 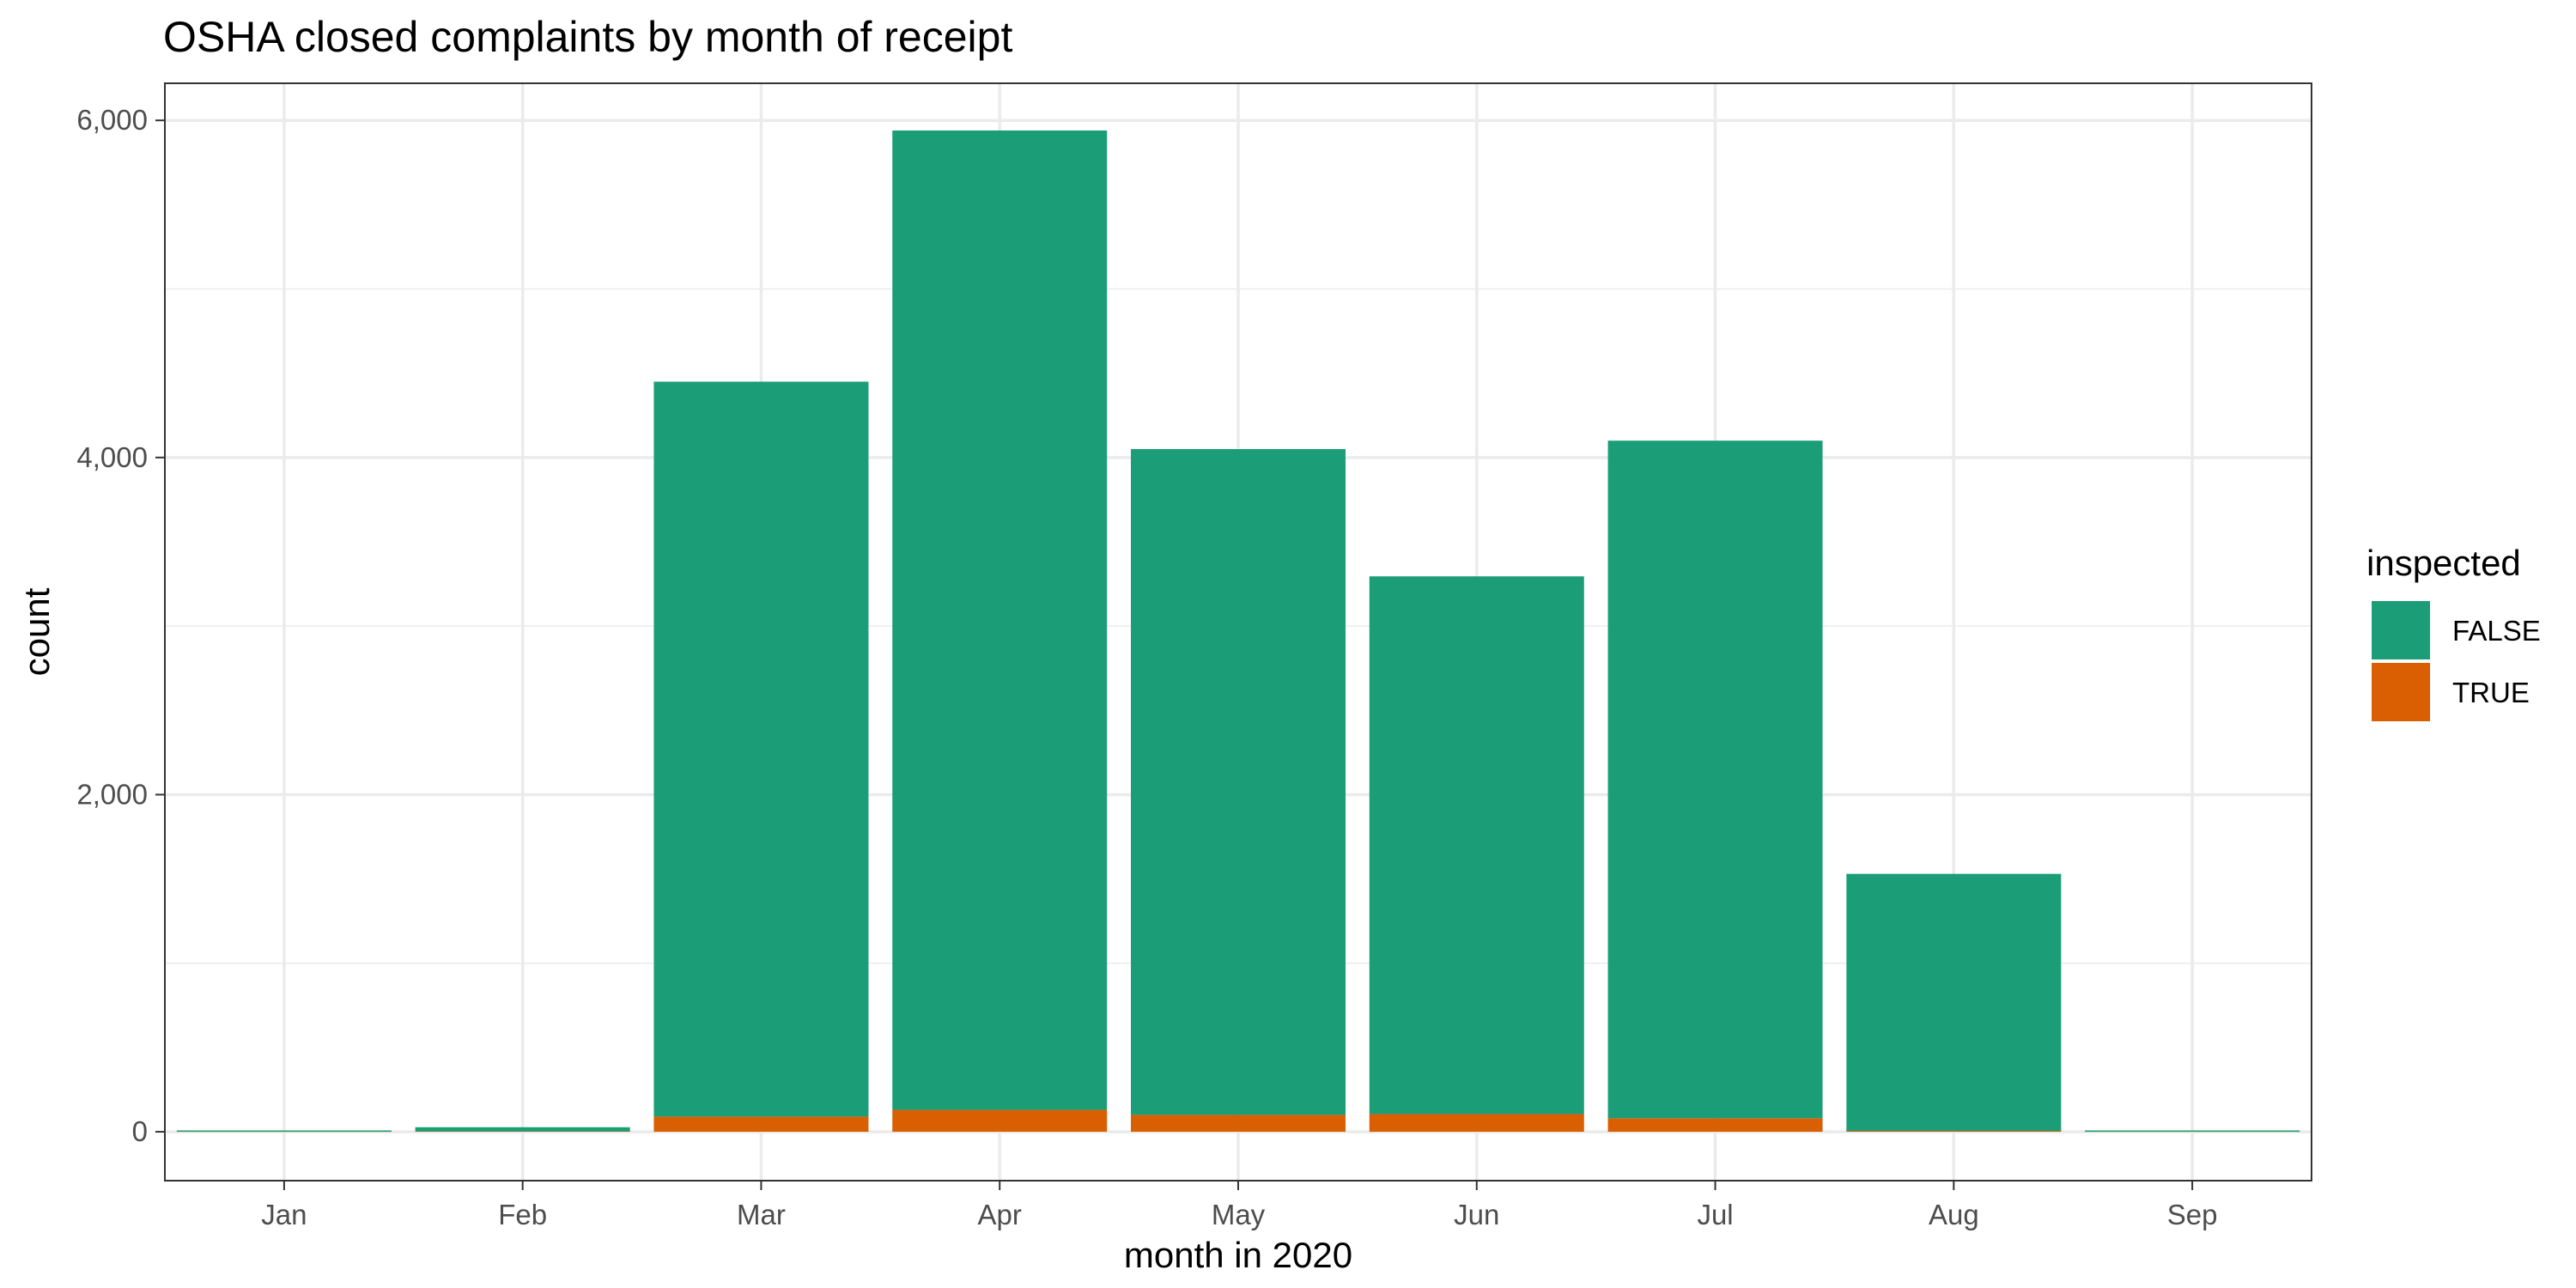 What do you see at coordinates (112, 457) in the screenshot?
I see `y-tick-label: 4,000` at bounding box center [112, 457].